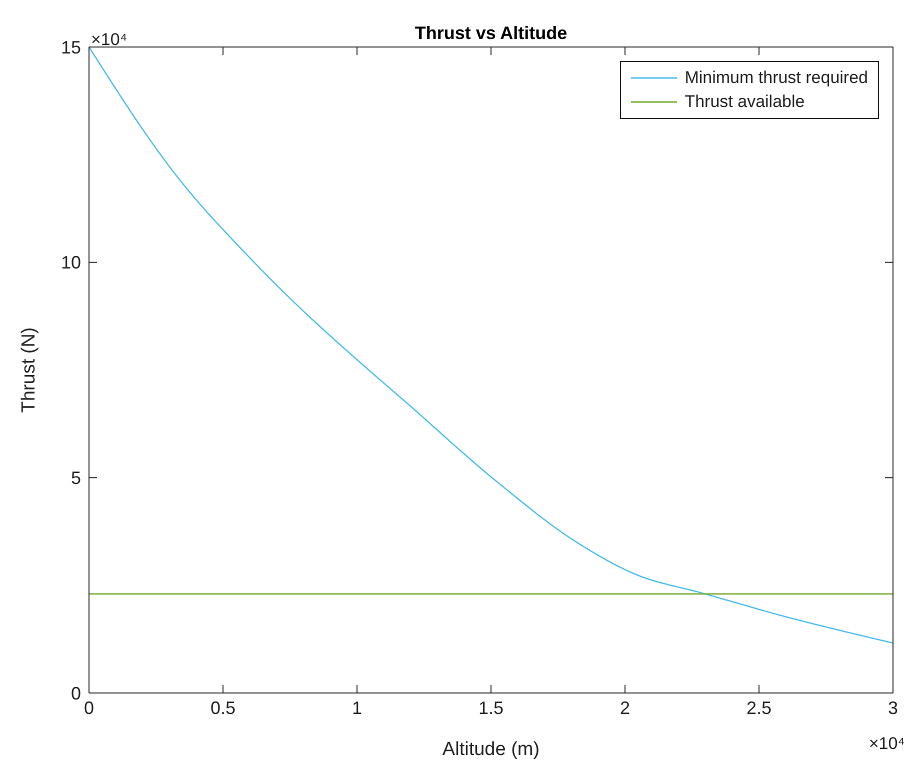 The height and width of the screenshot is (770, 915). I want to click on legend-label: Minimum thrust required, so click(776, 78).